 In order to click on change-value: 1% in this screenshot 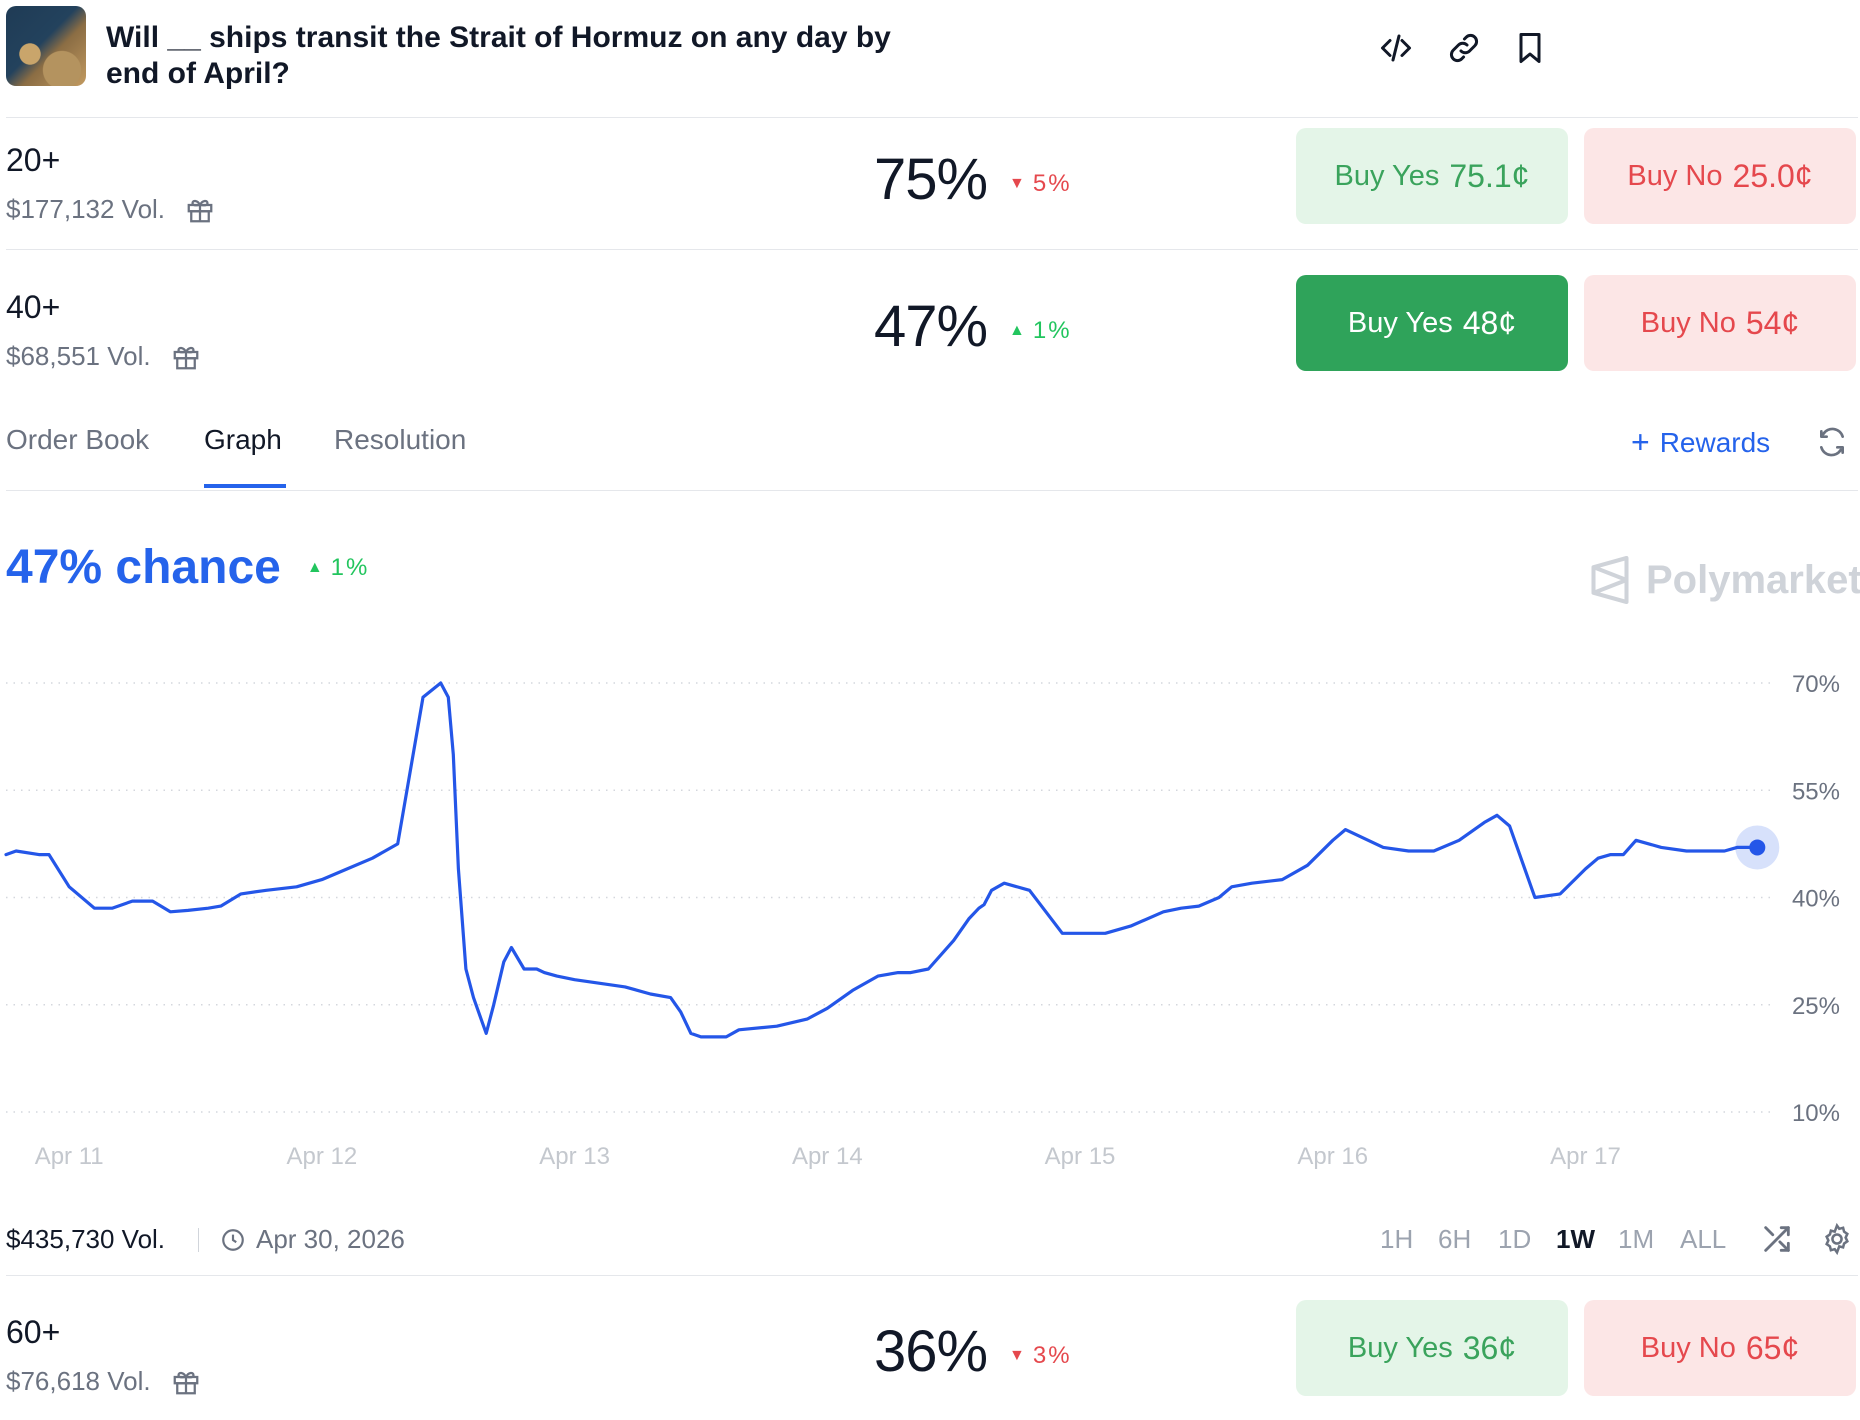, I will do `click(1052, 330)`.